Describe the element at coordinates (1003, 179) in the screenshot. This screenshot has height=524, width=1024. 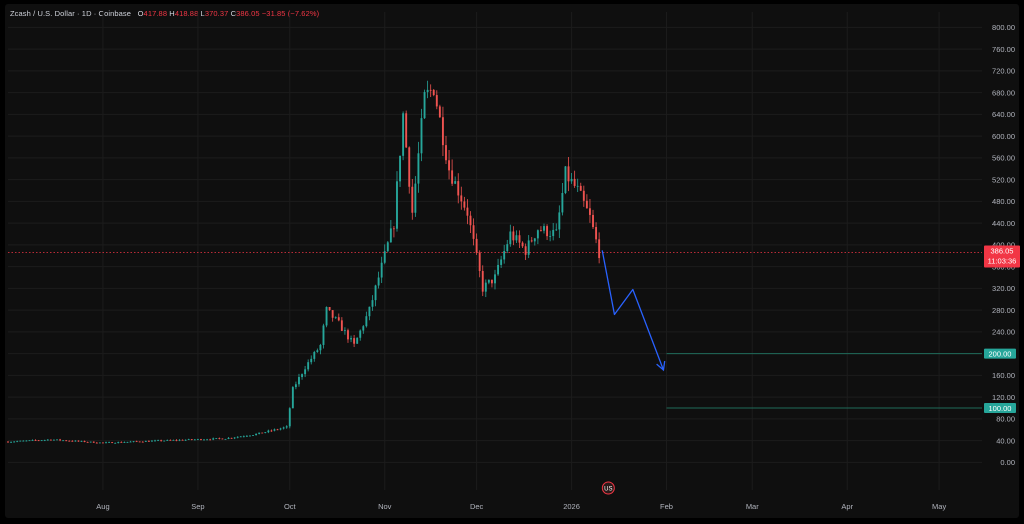
I see `price-tick-label: 520.00` at that location.